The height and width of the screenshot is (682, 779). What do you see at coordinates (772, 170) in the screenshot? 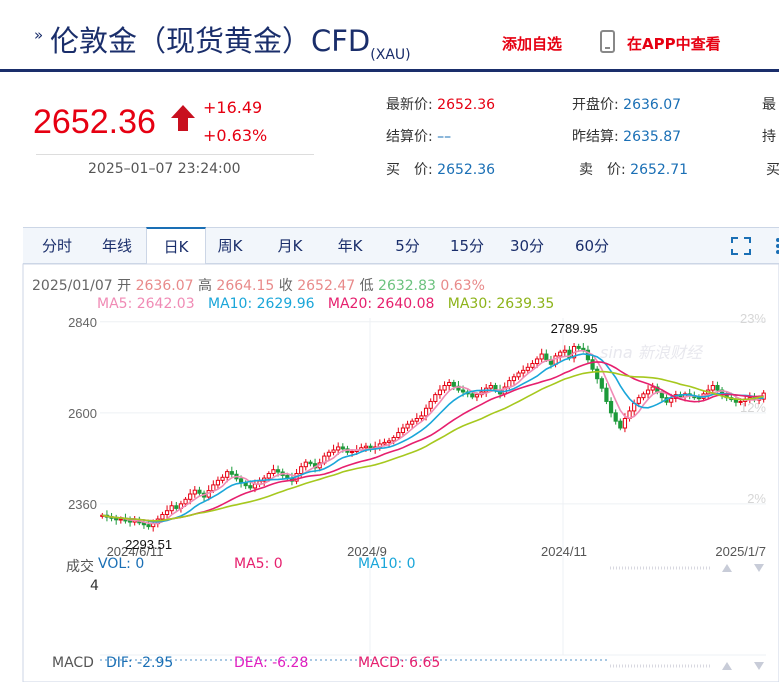
I see `col3-label-c: 买` at bounding box center [772, 170].